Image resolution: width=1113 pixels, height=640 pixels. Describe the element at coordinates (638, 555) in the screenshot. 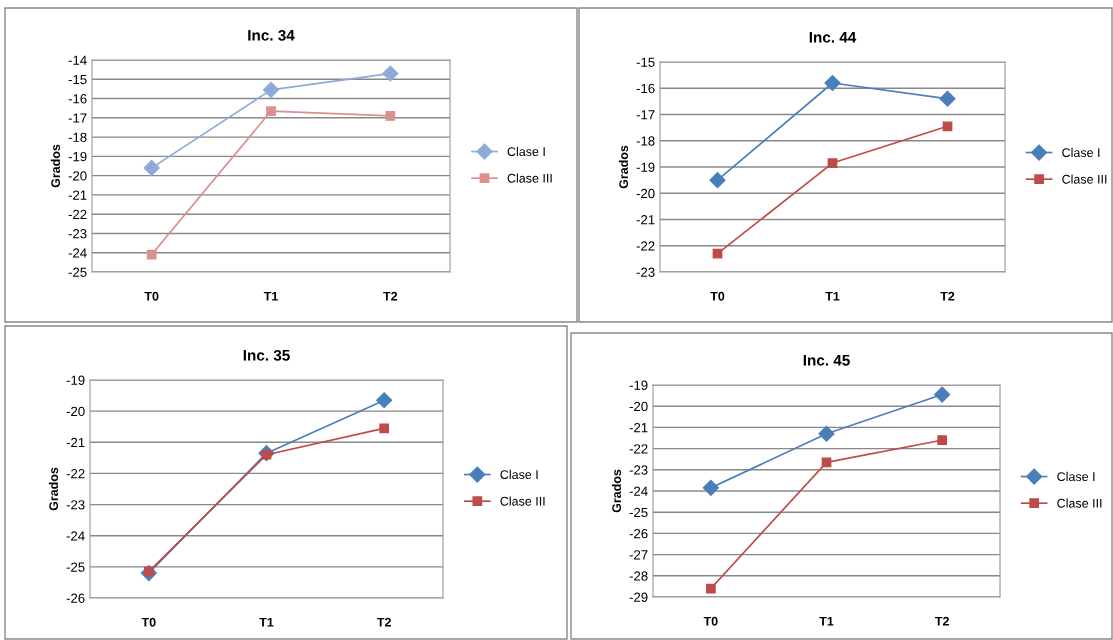

I see `y-tick-label: -27` at that location.